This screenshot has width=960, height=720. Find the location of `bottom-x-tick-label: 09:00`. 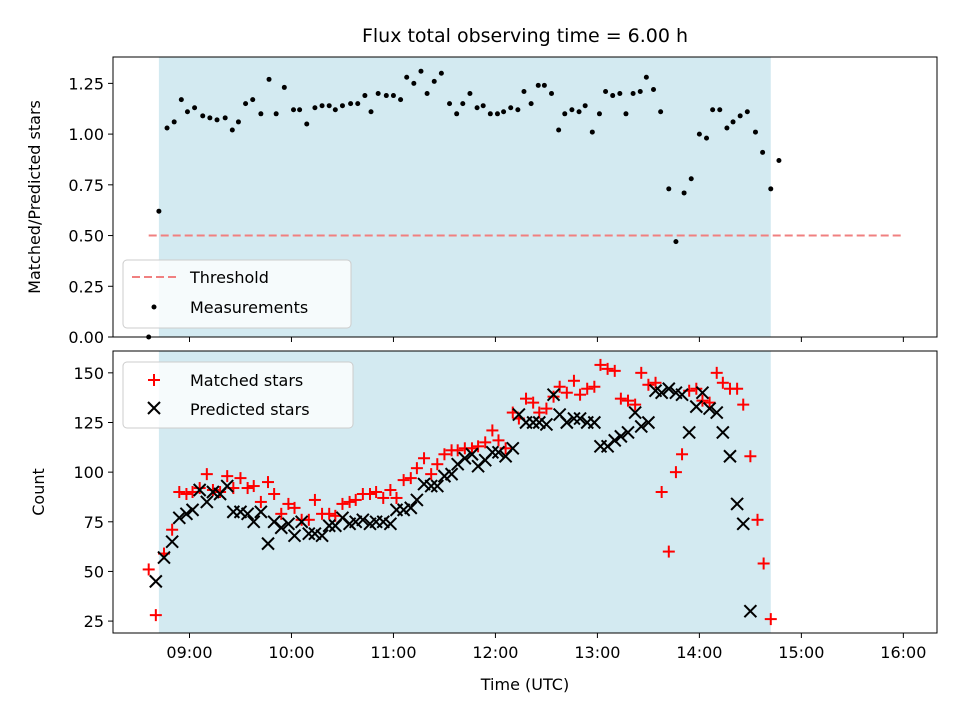

bottom-x-tick-label: 09:00 is located at coordinates (189, 652).